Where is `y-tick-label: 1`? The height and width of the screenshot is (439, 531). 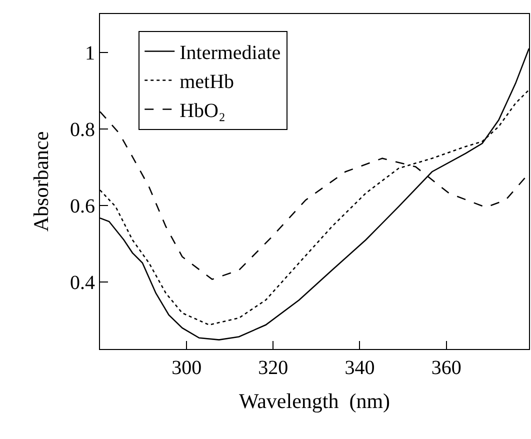
y-tick-label: 1 is located at coordinates (90, 53).